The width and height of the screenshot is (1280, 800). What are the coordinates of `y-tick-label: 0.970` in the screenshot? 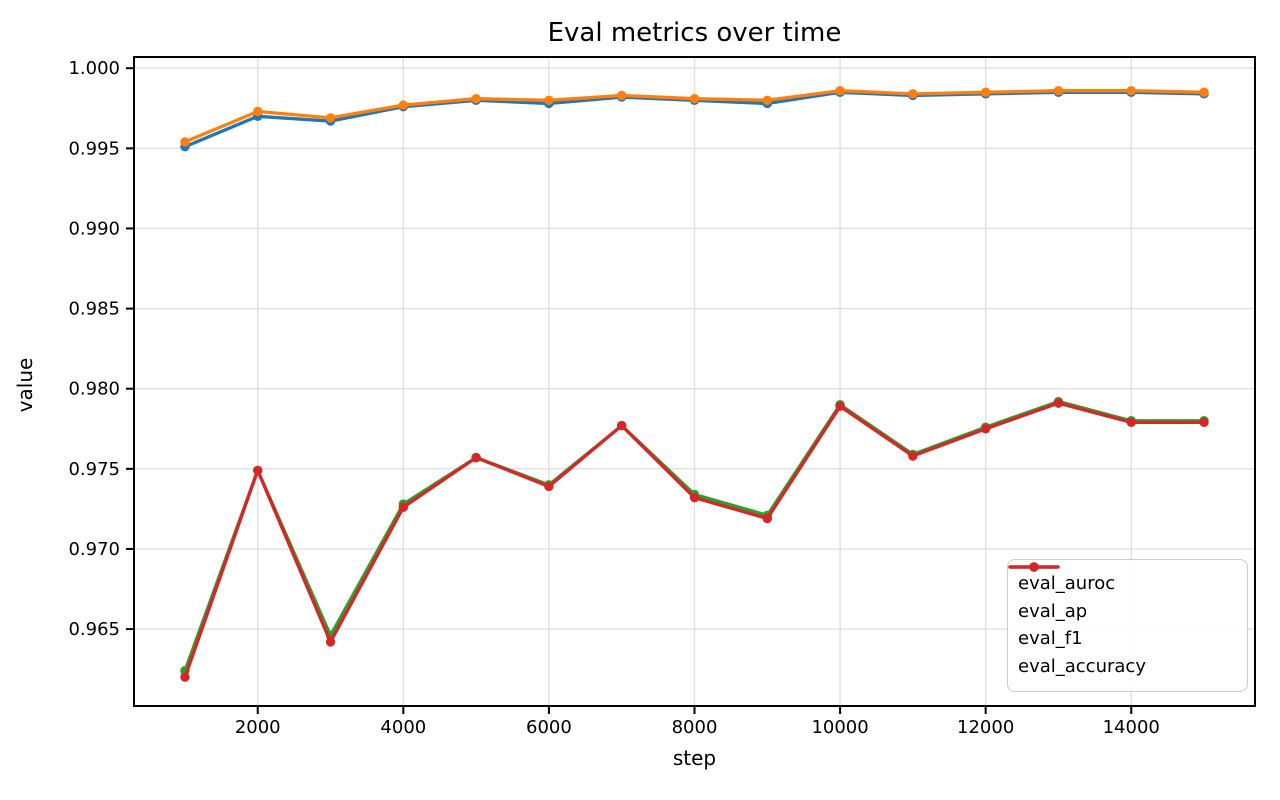 It's located at (94, 549).